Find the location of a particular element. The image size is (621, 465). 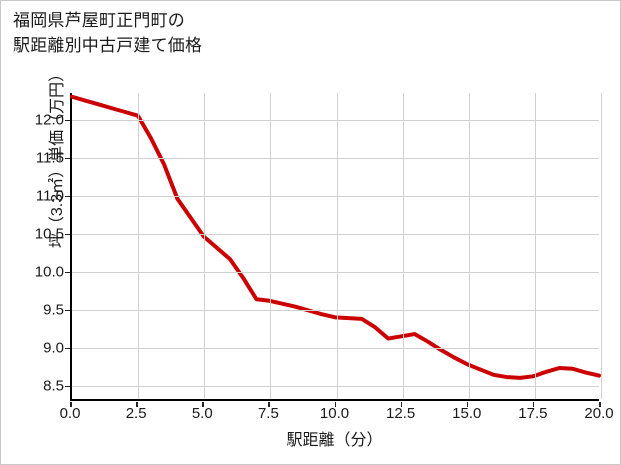

y-tick-label: 8.5 is located at coordinates (53, 386).